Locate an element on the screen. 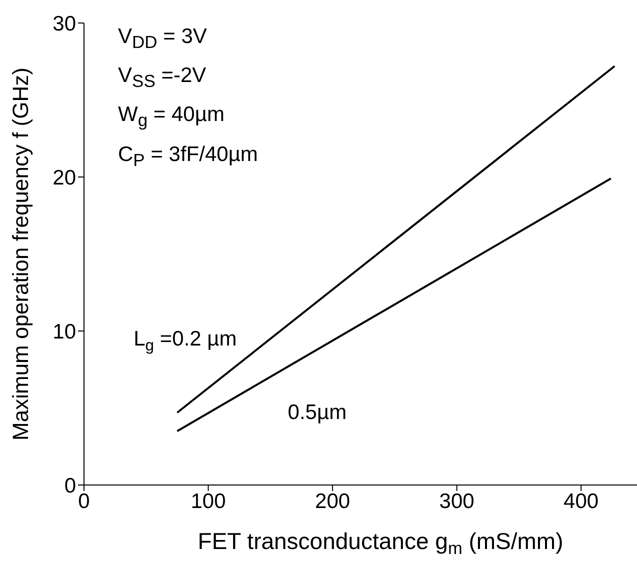  y-axis-title: Maximum operation frequency f (GHz) is located at coordinates (20, 254).